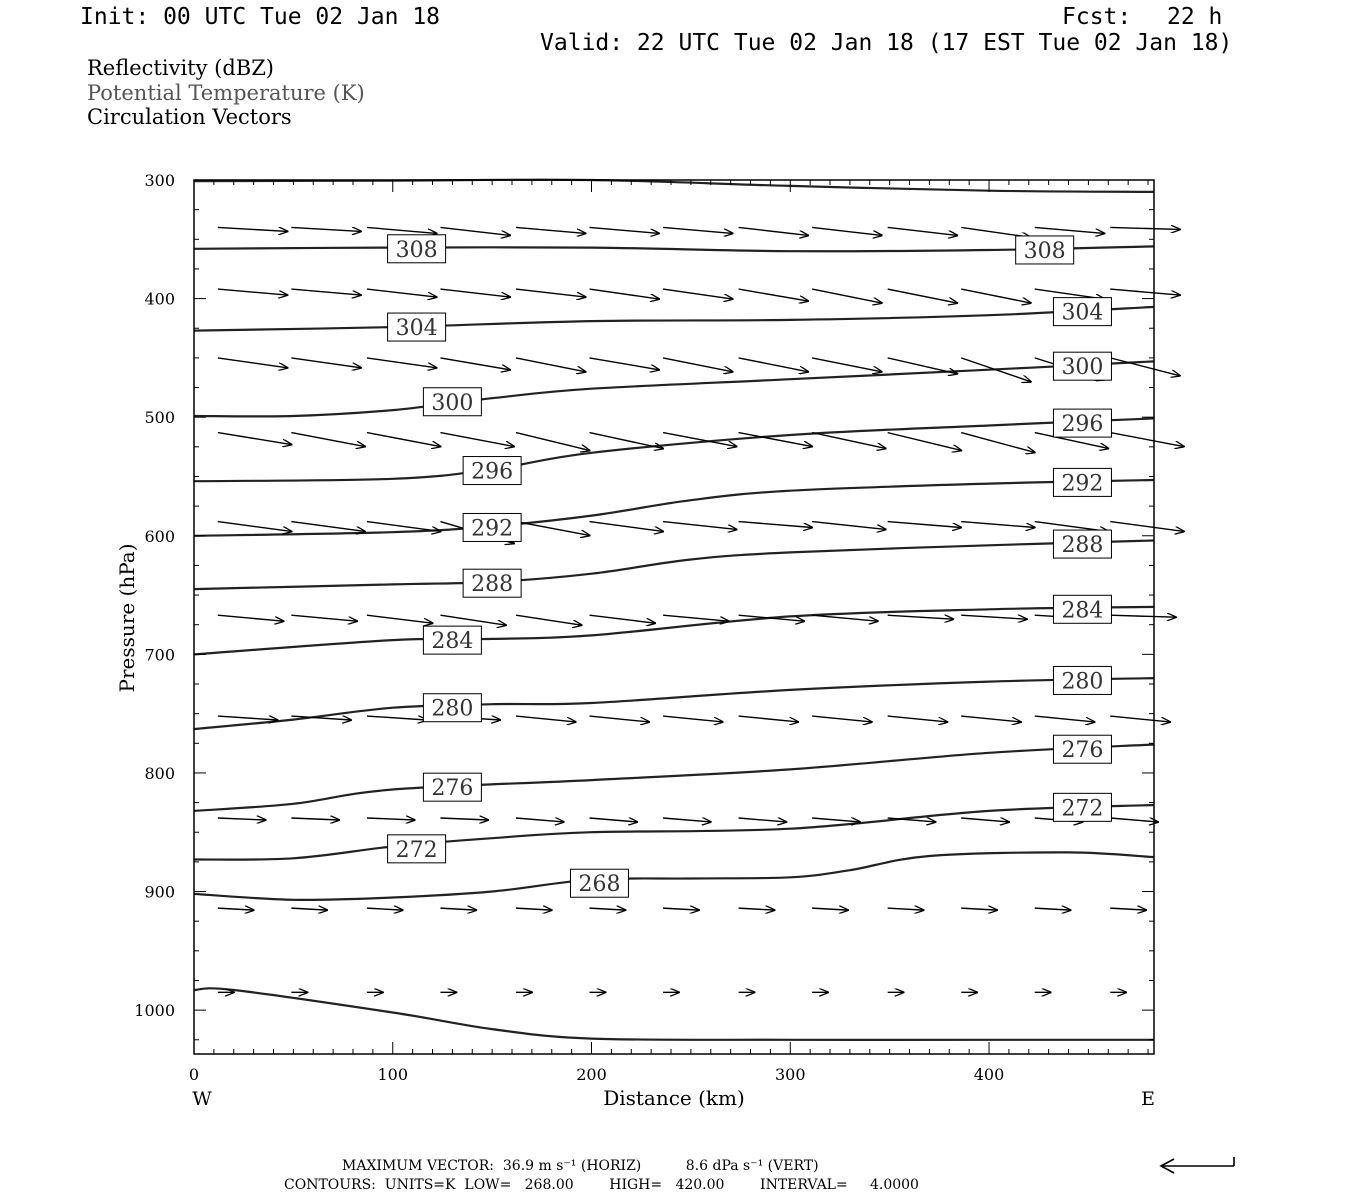 This screenshot has width=1350, height=1200. I want to click on x-tick-label: 200, so click(591, 1074).